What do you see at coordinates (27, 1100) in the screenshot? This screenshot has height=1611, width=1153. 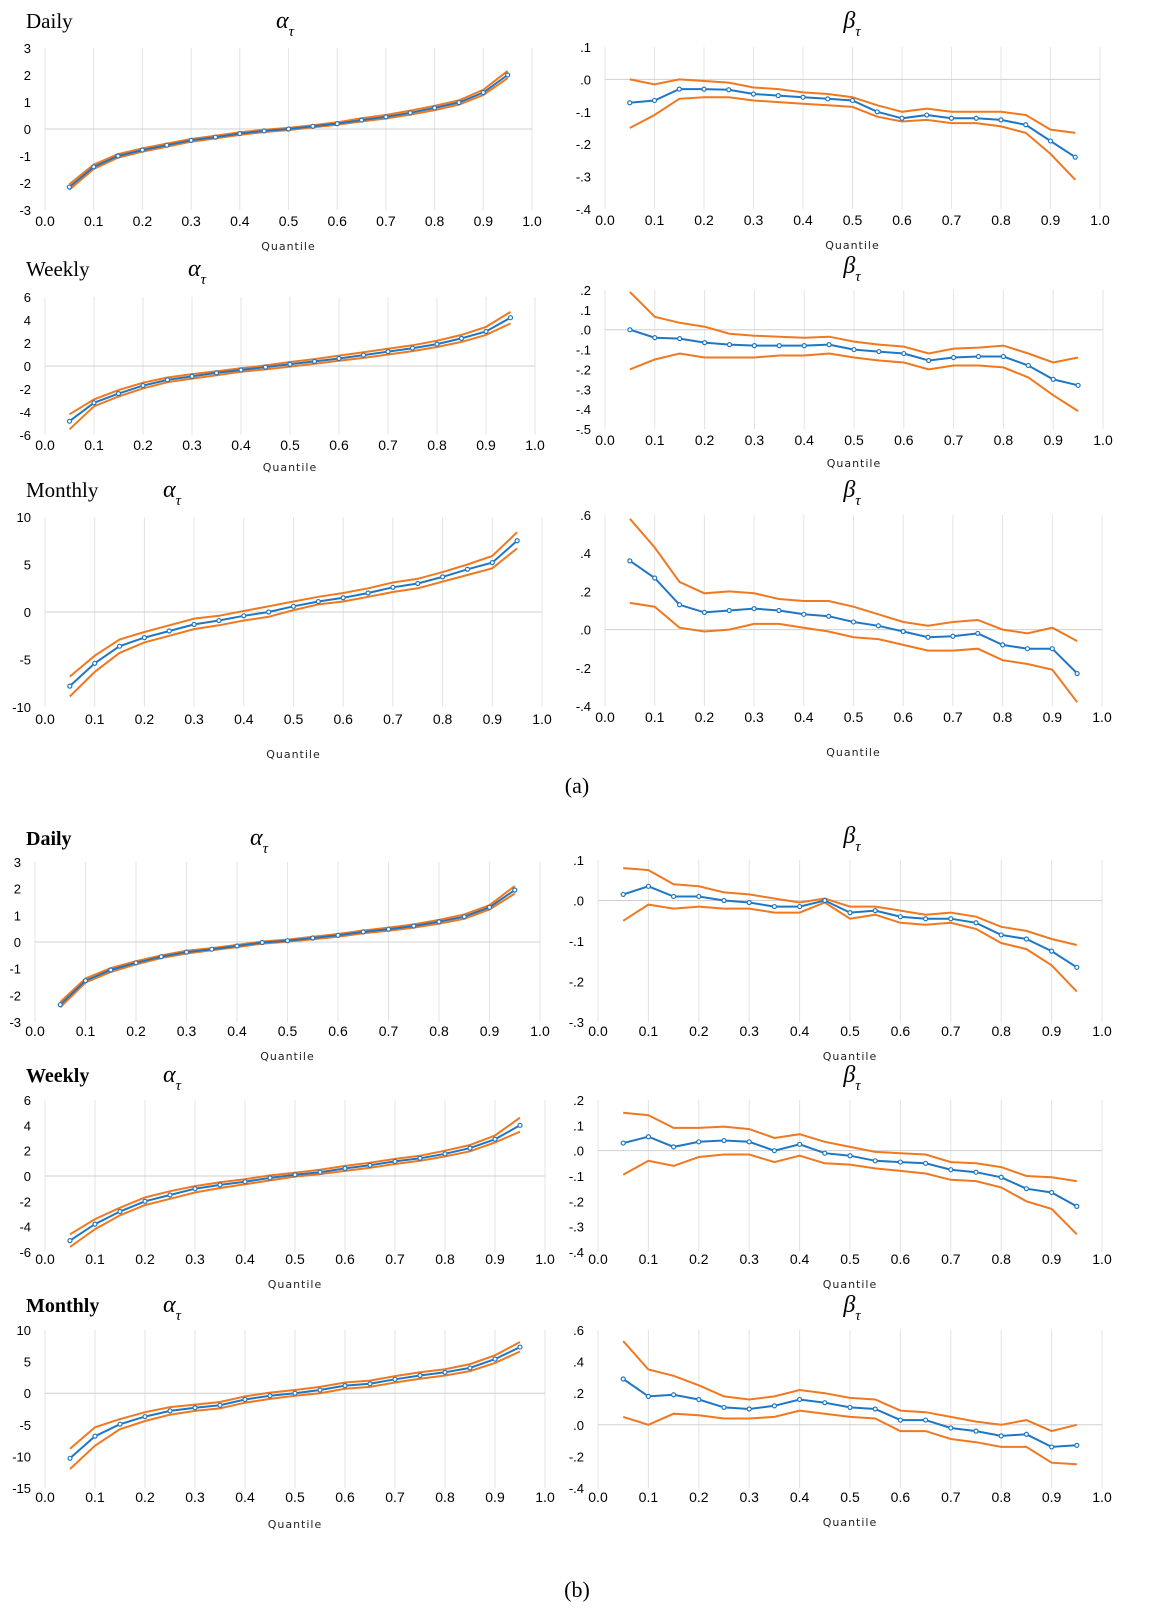 I see `y-tick-label: 6` at bounding box center [27, 1100].